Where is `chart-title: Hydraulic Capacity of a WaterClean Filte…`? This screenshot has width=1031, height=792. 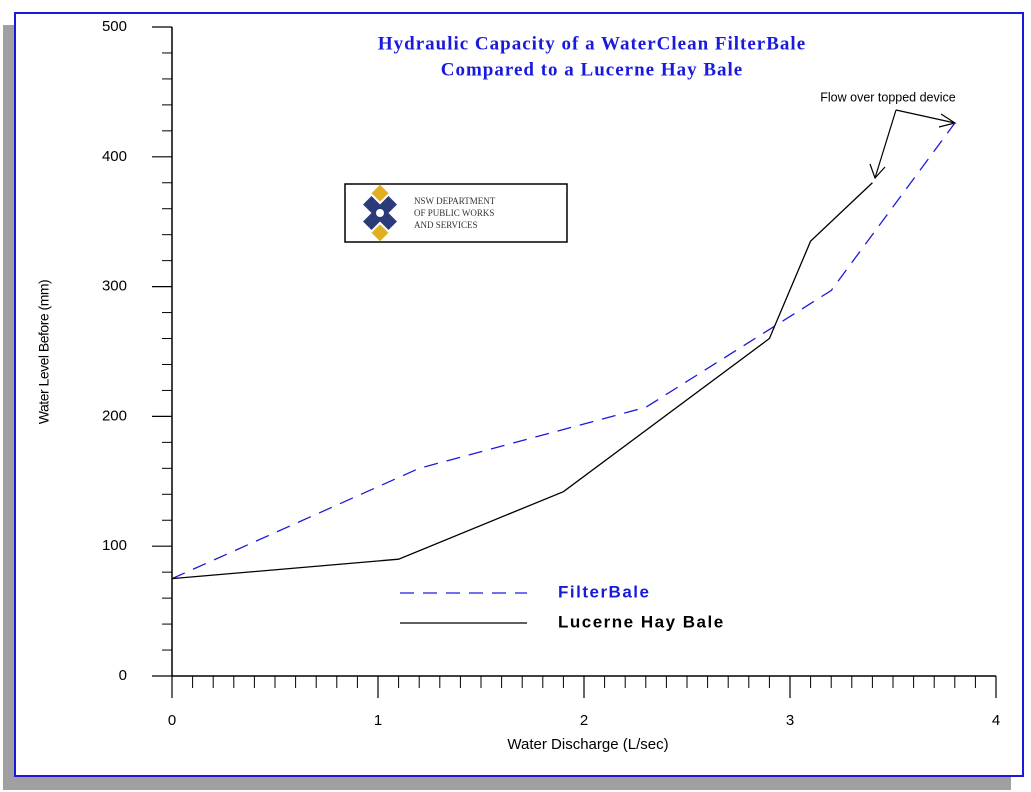
chart-title: Hydraulic Capacity of a WaterClean Filte… is located at coordinates (592, 43).